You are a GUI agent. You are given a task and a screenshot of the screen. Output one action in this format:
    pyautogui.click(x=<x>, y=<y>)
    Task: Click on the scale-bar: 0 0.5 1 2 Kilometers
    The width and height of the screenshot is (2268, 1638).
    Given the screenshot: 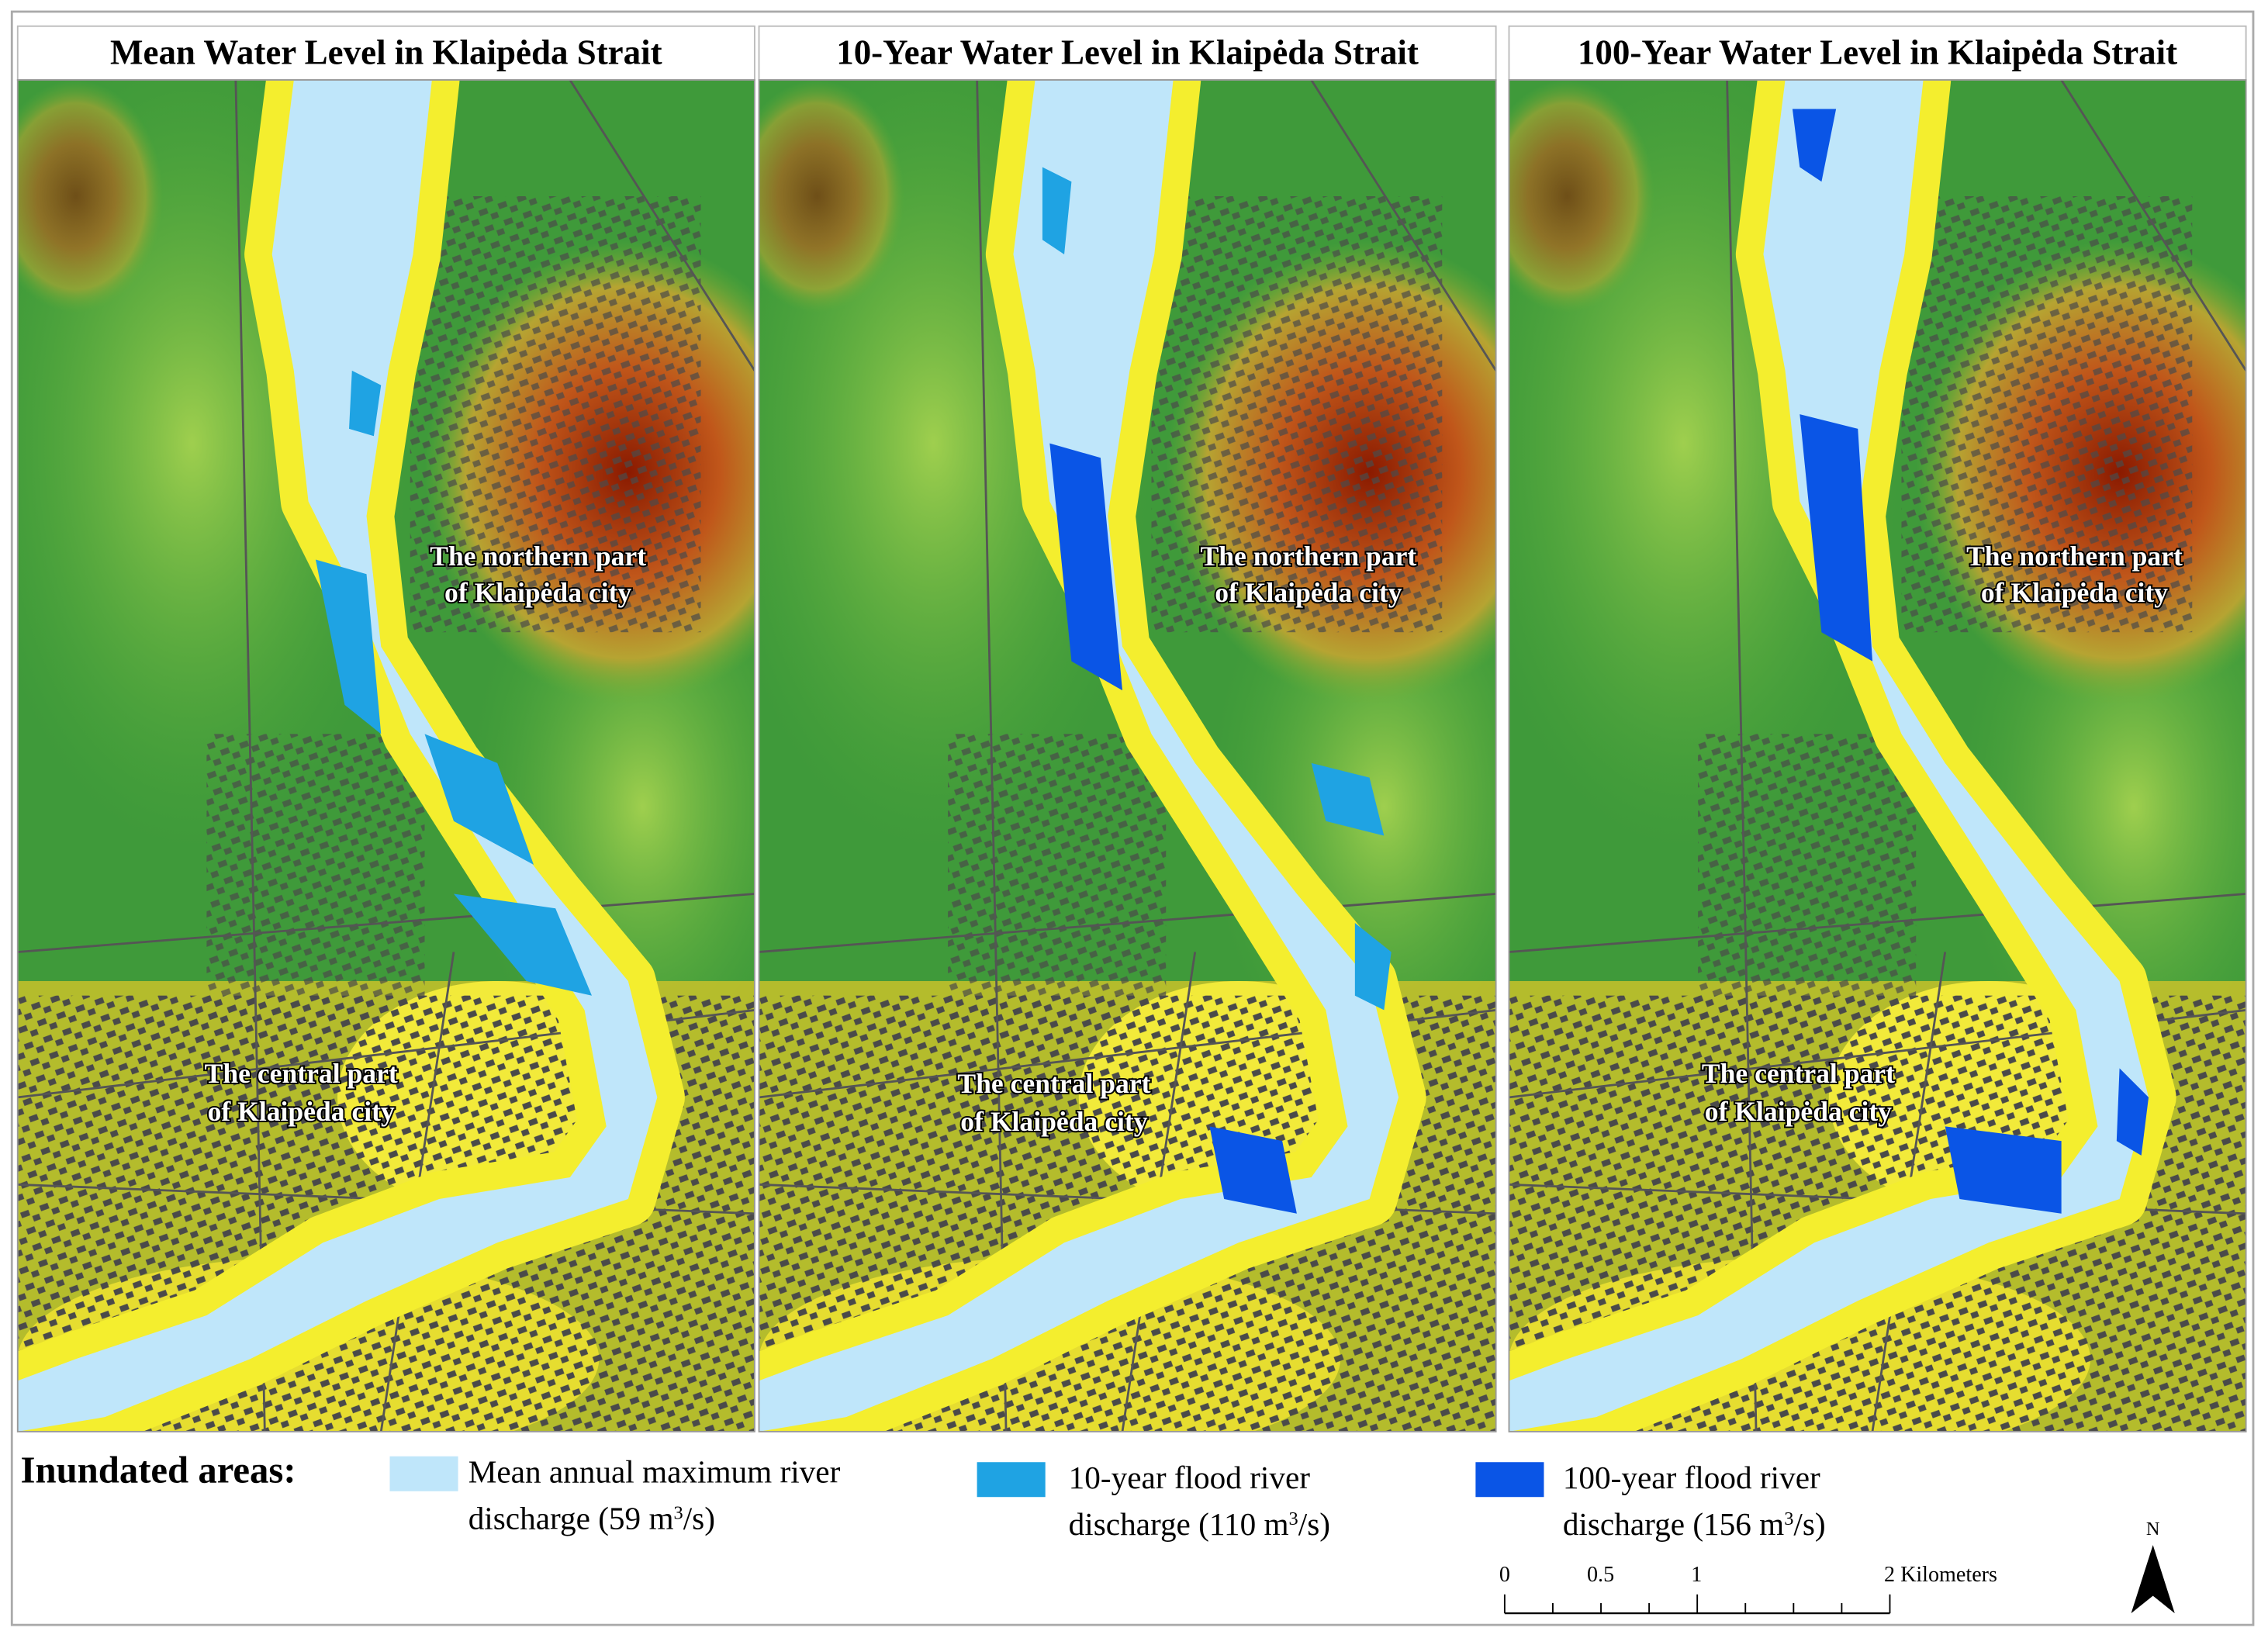 What is the action you would take?
    pyautogui.click(x=1748, y=1589)
    